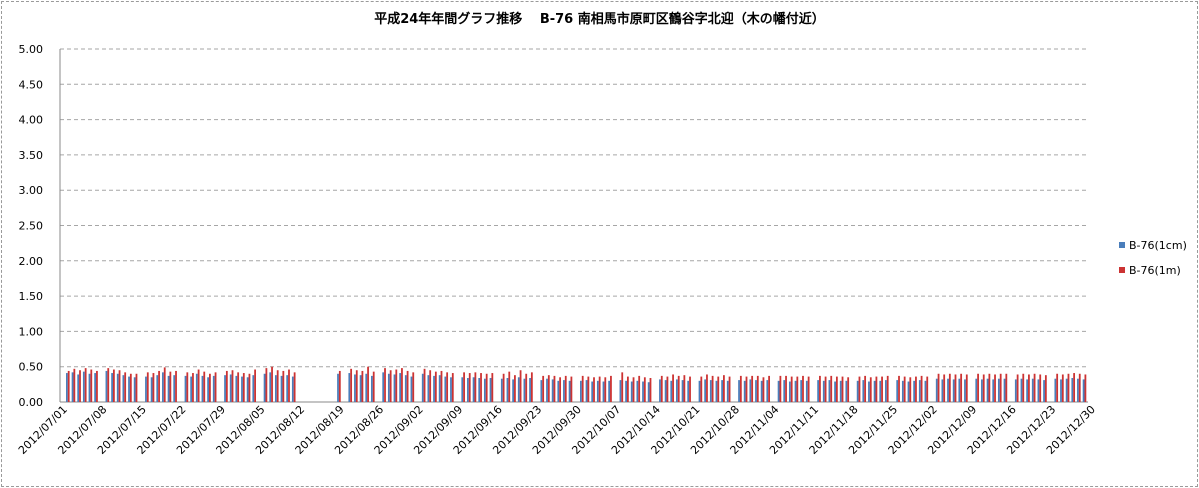  What do you see at coordinates (599, 19) in the screenshot?
I see `chart-title: 平成24年年間グラフ推移 B-76 南相馬市原町区鶴谷字北迎（木の幡付近）` at bounding box center [599, 19].